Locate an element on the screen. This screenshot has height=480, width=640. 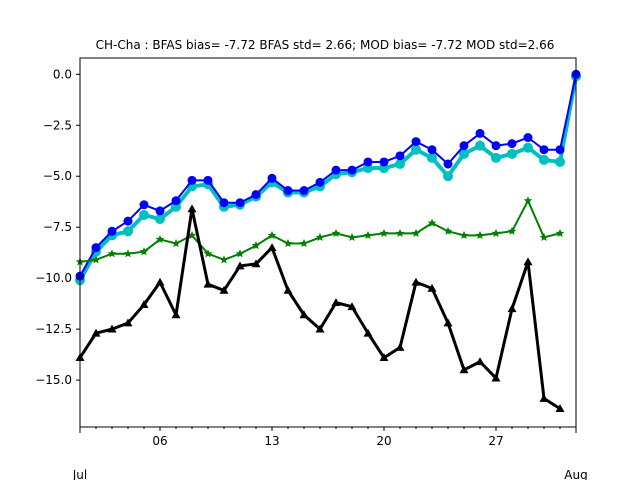
y-tick-label: −2.5 is located at coordinates (57, 125).